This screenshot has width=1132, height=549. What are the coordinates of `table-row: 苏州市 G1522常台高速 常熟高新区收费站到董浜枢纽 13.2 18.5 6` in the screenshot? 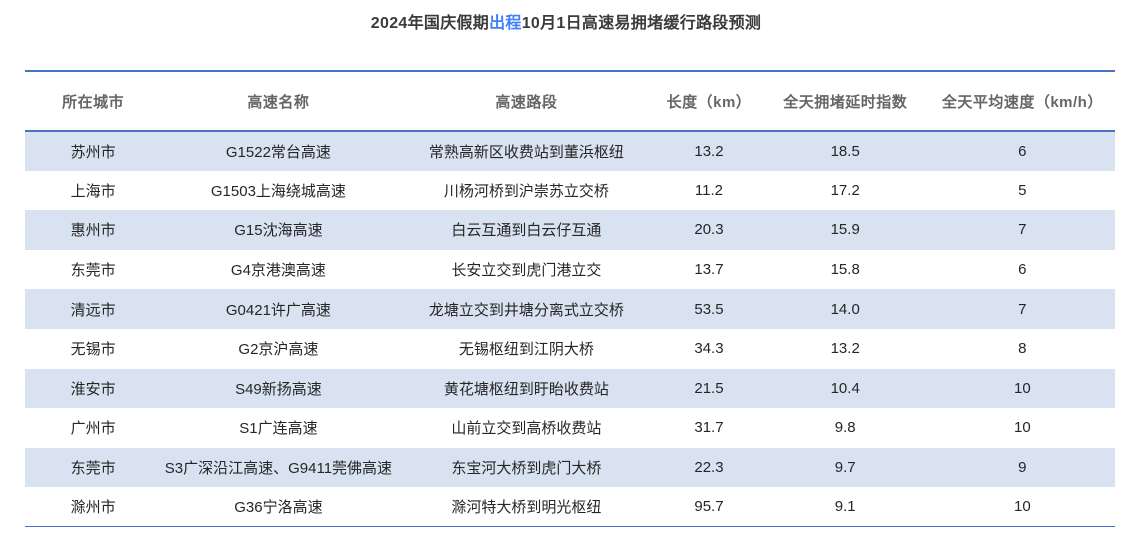 It's located at (570, 151).